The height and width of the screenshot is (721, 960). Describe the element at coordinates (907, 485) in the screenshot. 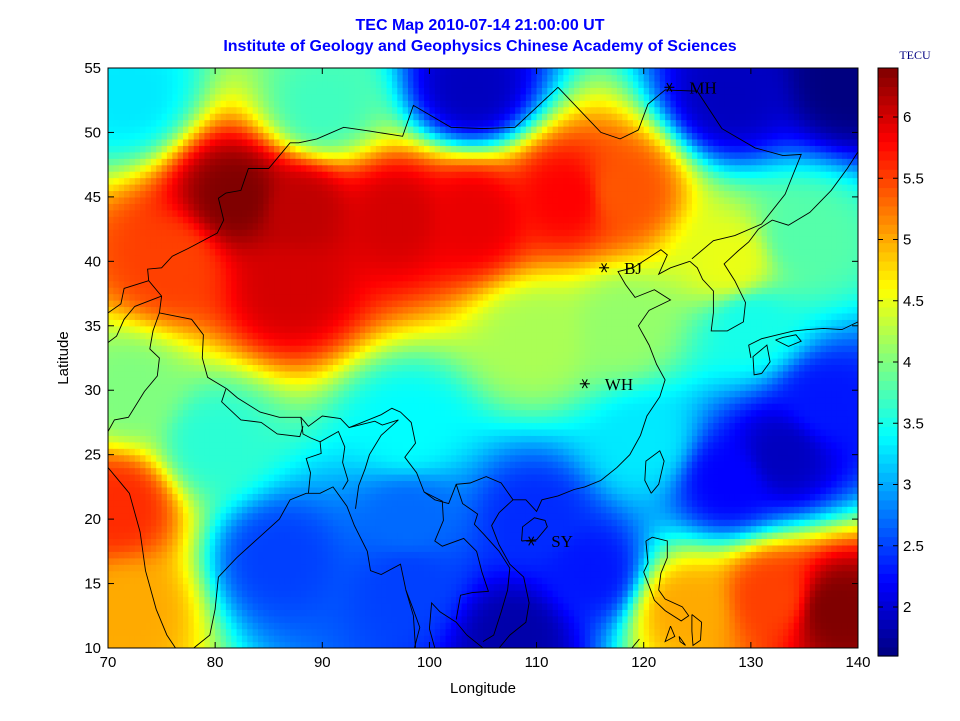

I see `colorbar-tick-label: 3` at that location.